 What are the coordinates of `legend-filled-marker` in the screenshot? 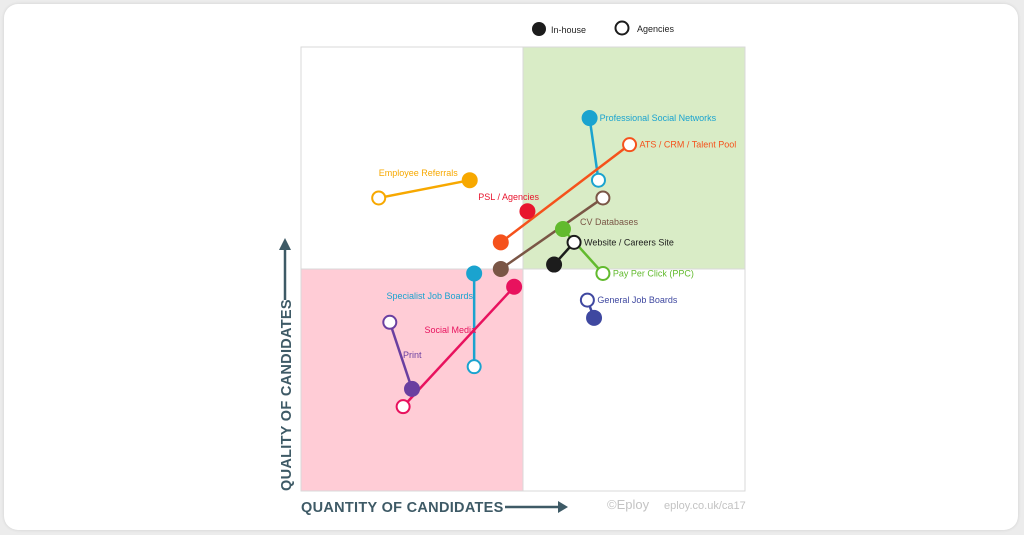 It's located at (539, 29).